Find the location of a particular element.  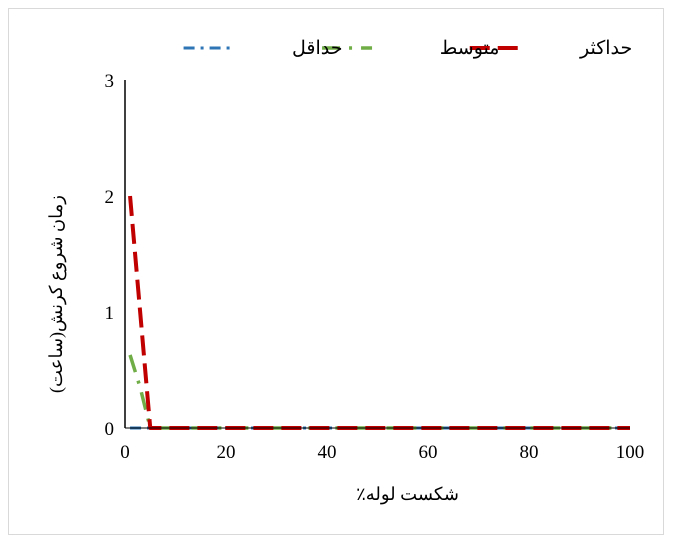

x-tick-label: 100 is located at coordinates (630, 452).